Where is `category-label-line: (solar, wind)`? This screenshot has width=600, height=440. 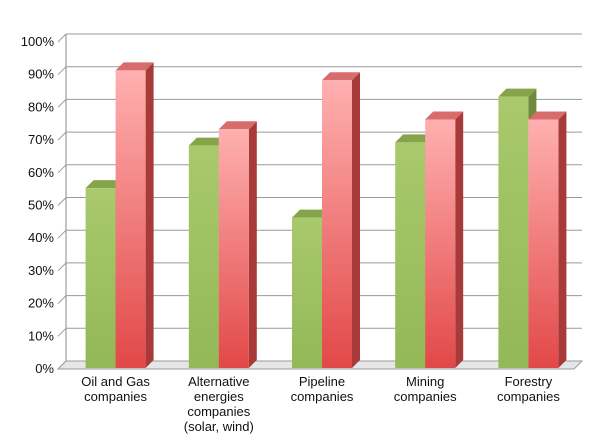 category-label-line: (solar, wind) is located at coordinates (219, 426).